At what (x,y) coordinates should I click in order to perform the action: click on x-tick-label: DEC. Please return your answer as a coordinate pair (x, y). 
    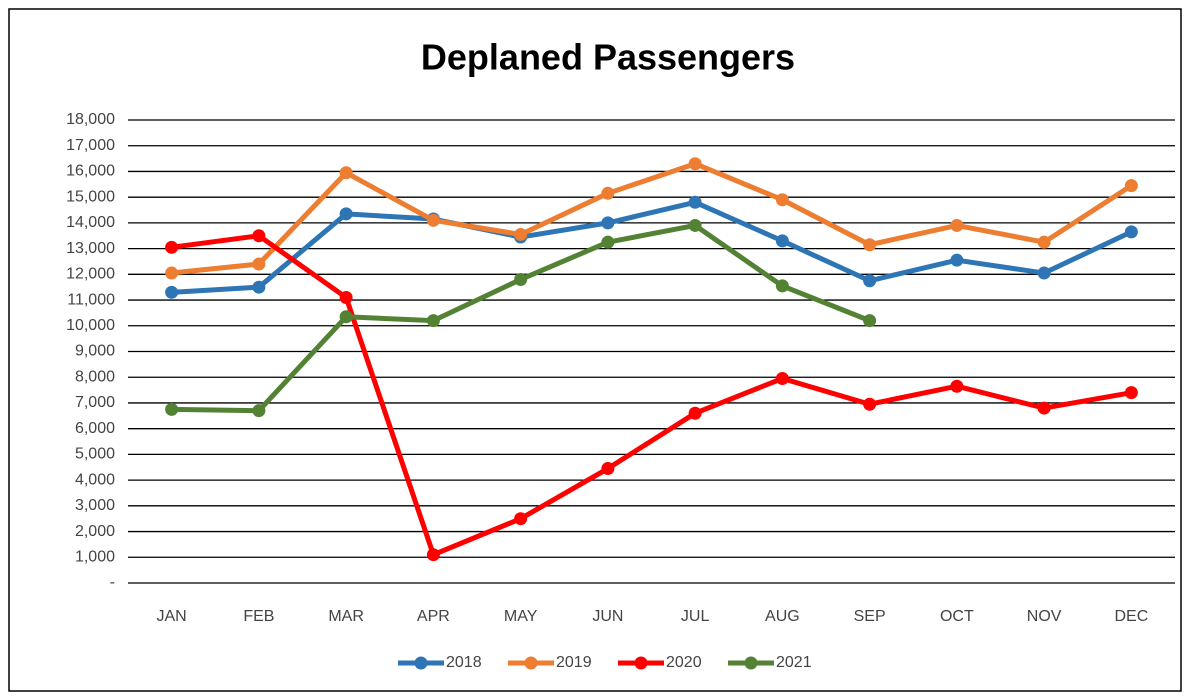
    Looking at the image, I should click on (1131, 616).